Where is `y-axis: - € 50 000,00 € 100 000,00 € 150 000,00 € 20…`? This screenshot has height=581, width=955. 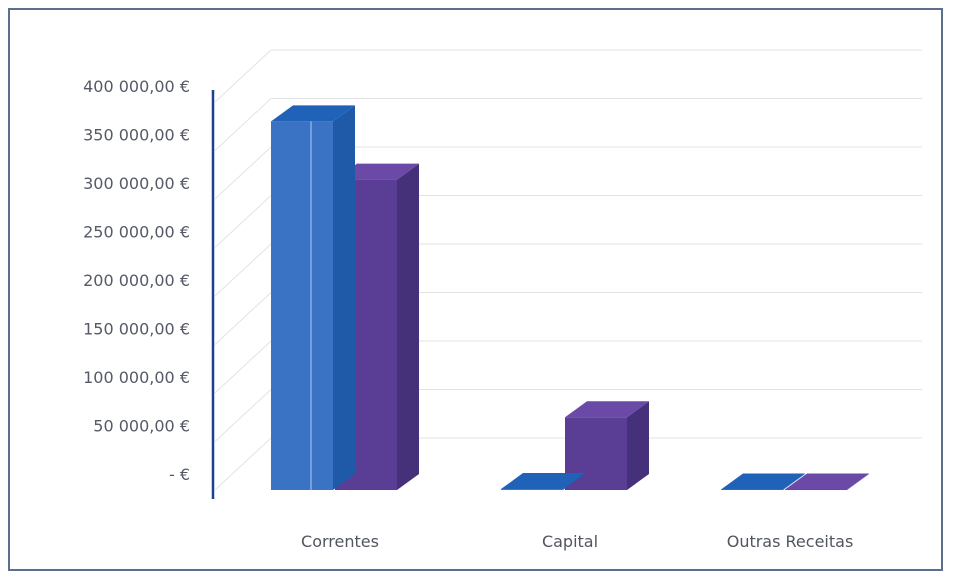 y-axis: - € 50 000,00 € 100 000,00 € 150 000,00 € 20… is located at coordinates (149, 288).